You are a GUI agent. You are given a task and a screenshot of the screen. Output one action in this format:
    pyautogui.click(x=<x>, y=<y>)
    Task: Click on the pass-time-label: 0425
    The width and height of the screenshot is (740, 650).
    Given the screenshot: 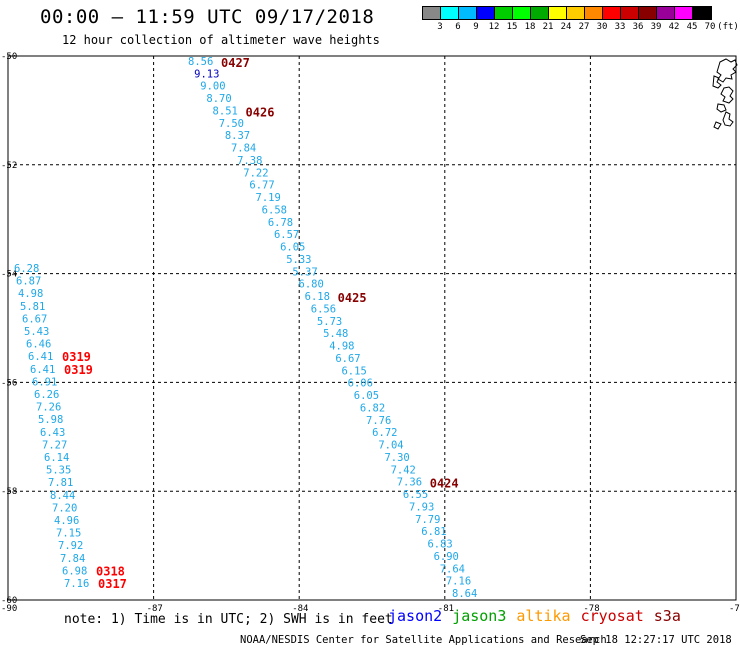 What is the action you would take?
    pyautogui.click(x=352, y=298)
    